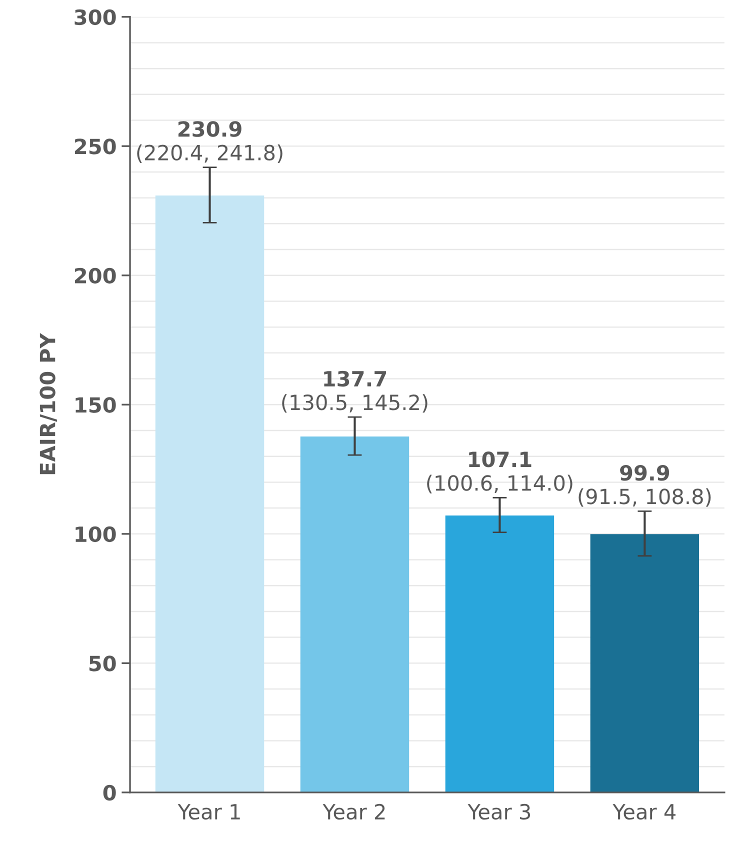  I want to click on y-tick-label: 150, so click(96, 405).